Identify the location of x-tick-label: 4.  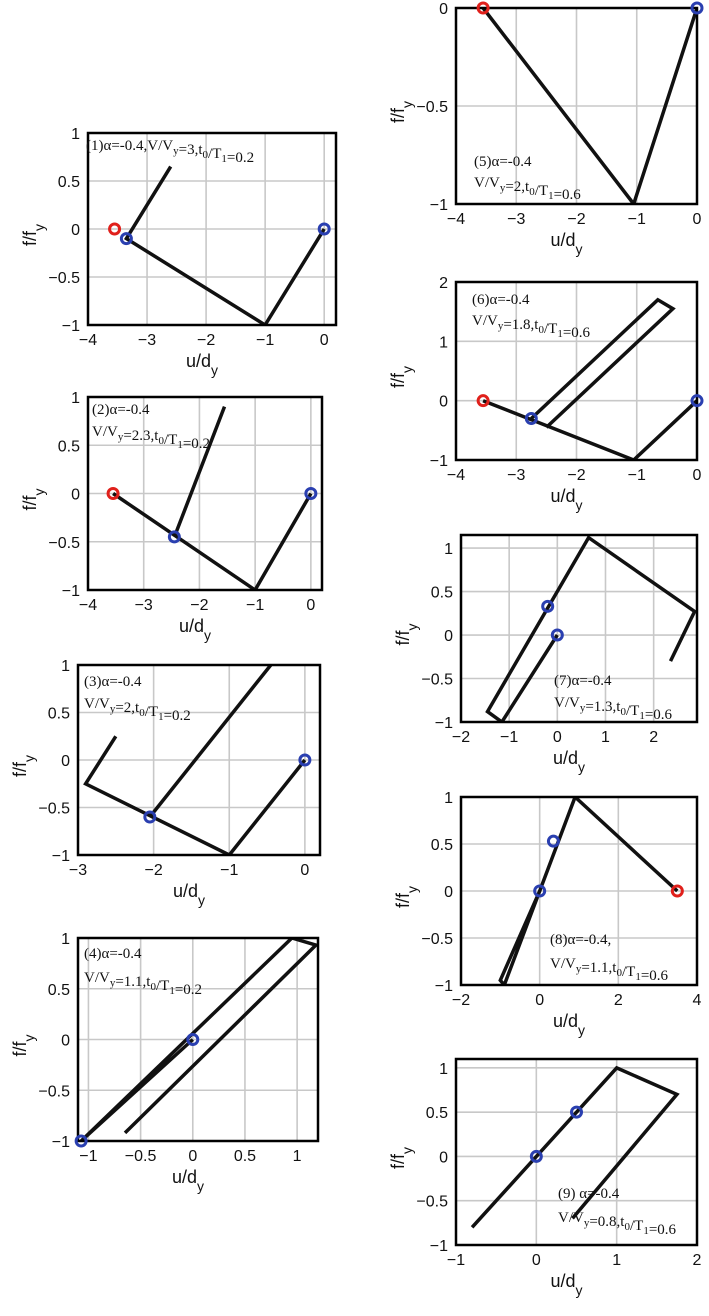
(697, 1000).